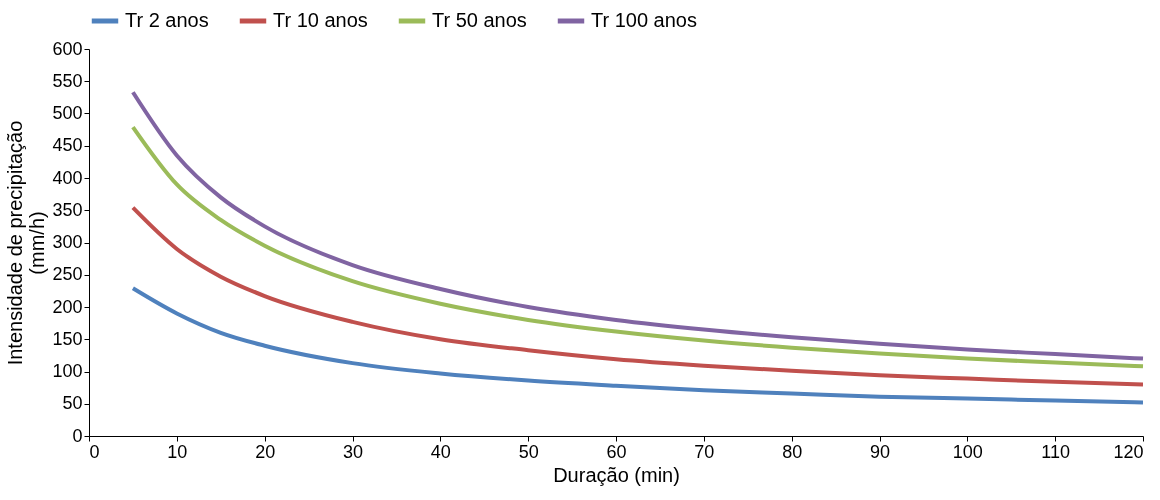  I want to click on y-tick-label: 400, so click(67, 177).